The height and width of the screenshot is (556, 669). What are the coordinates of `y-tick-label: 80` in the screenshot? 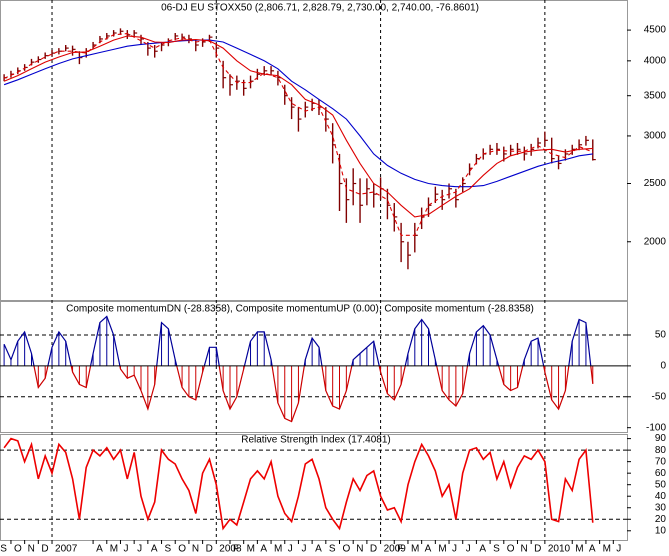 It's located at (661, 450).